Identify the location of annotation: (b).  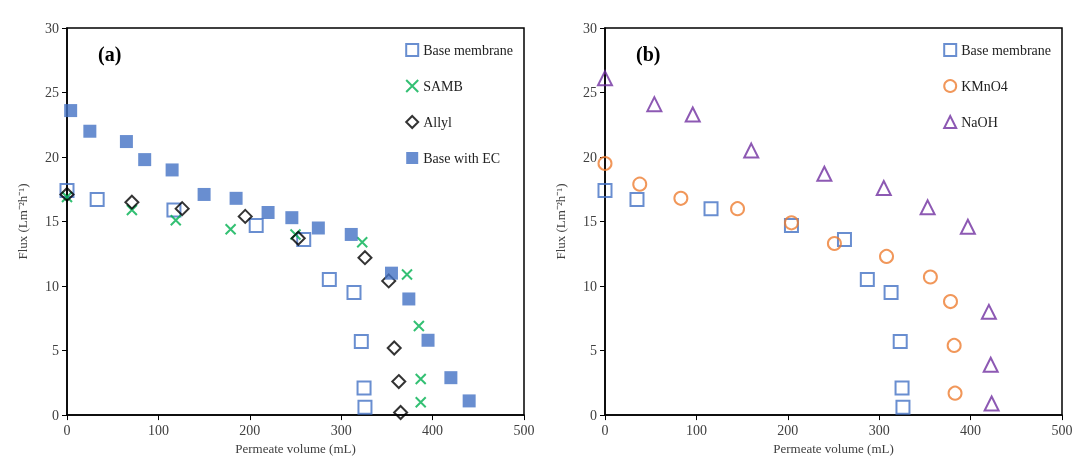
(648, 54).